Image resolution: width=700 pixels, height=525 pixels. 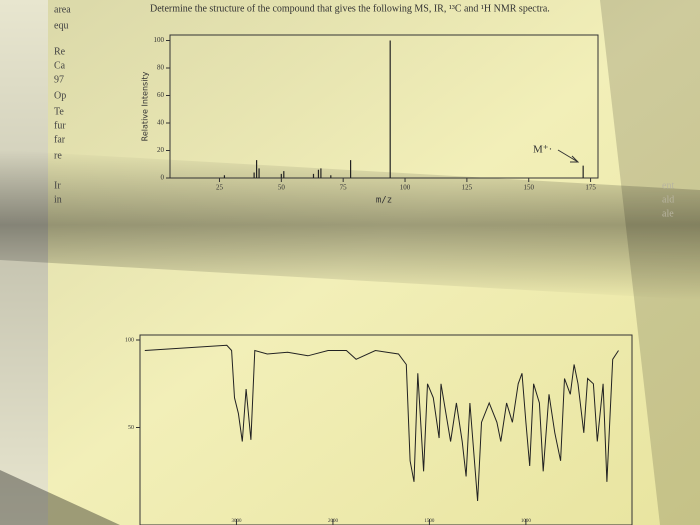 What do you see at coordinates (131, 428) in the screenshot?
I see `y-tick-label: 50` at bounding box center [131, 428].